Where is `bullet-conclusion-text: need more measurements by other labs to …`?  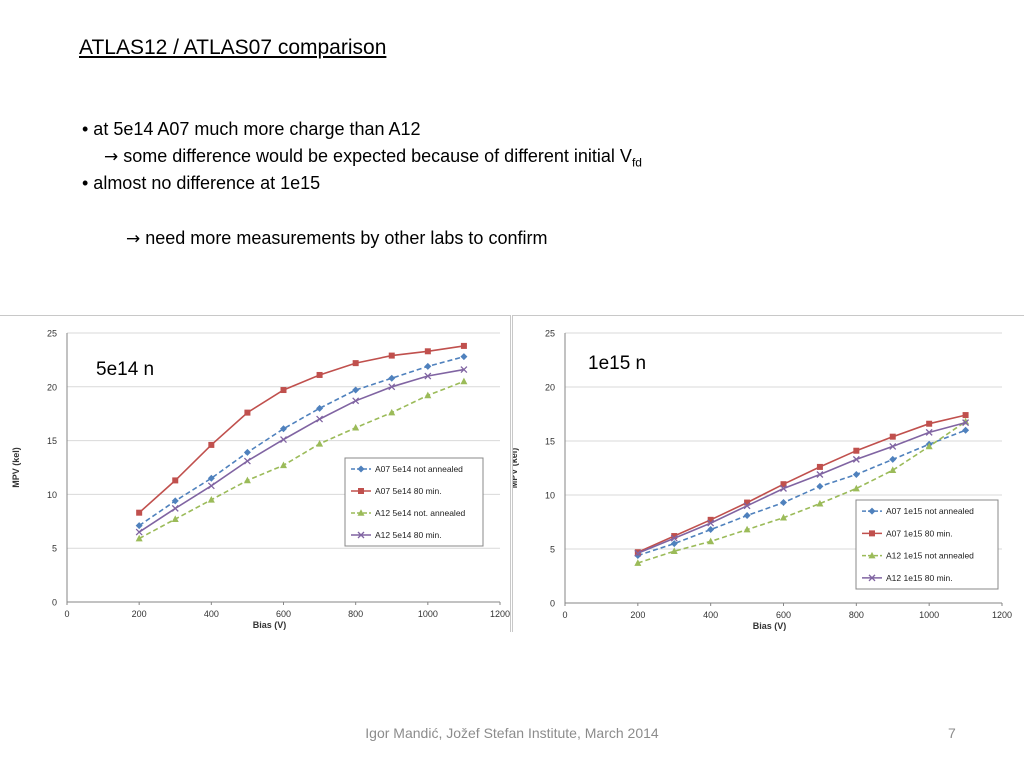 bullet-conclusion-text: need more measurements by other labs to … is located at coordinates (346, 238).